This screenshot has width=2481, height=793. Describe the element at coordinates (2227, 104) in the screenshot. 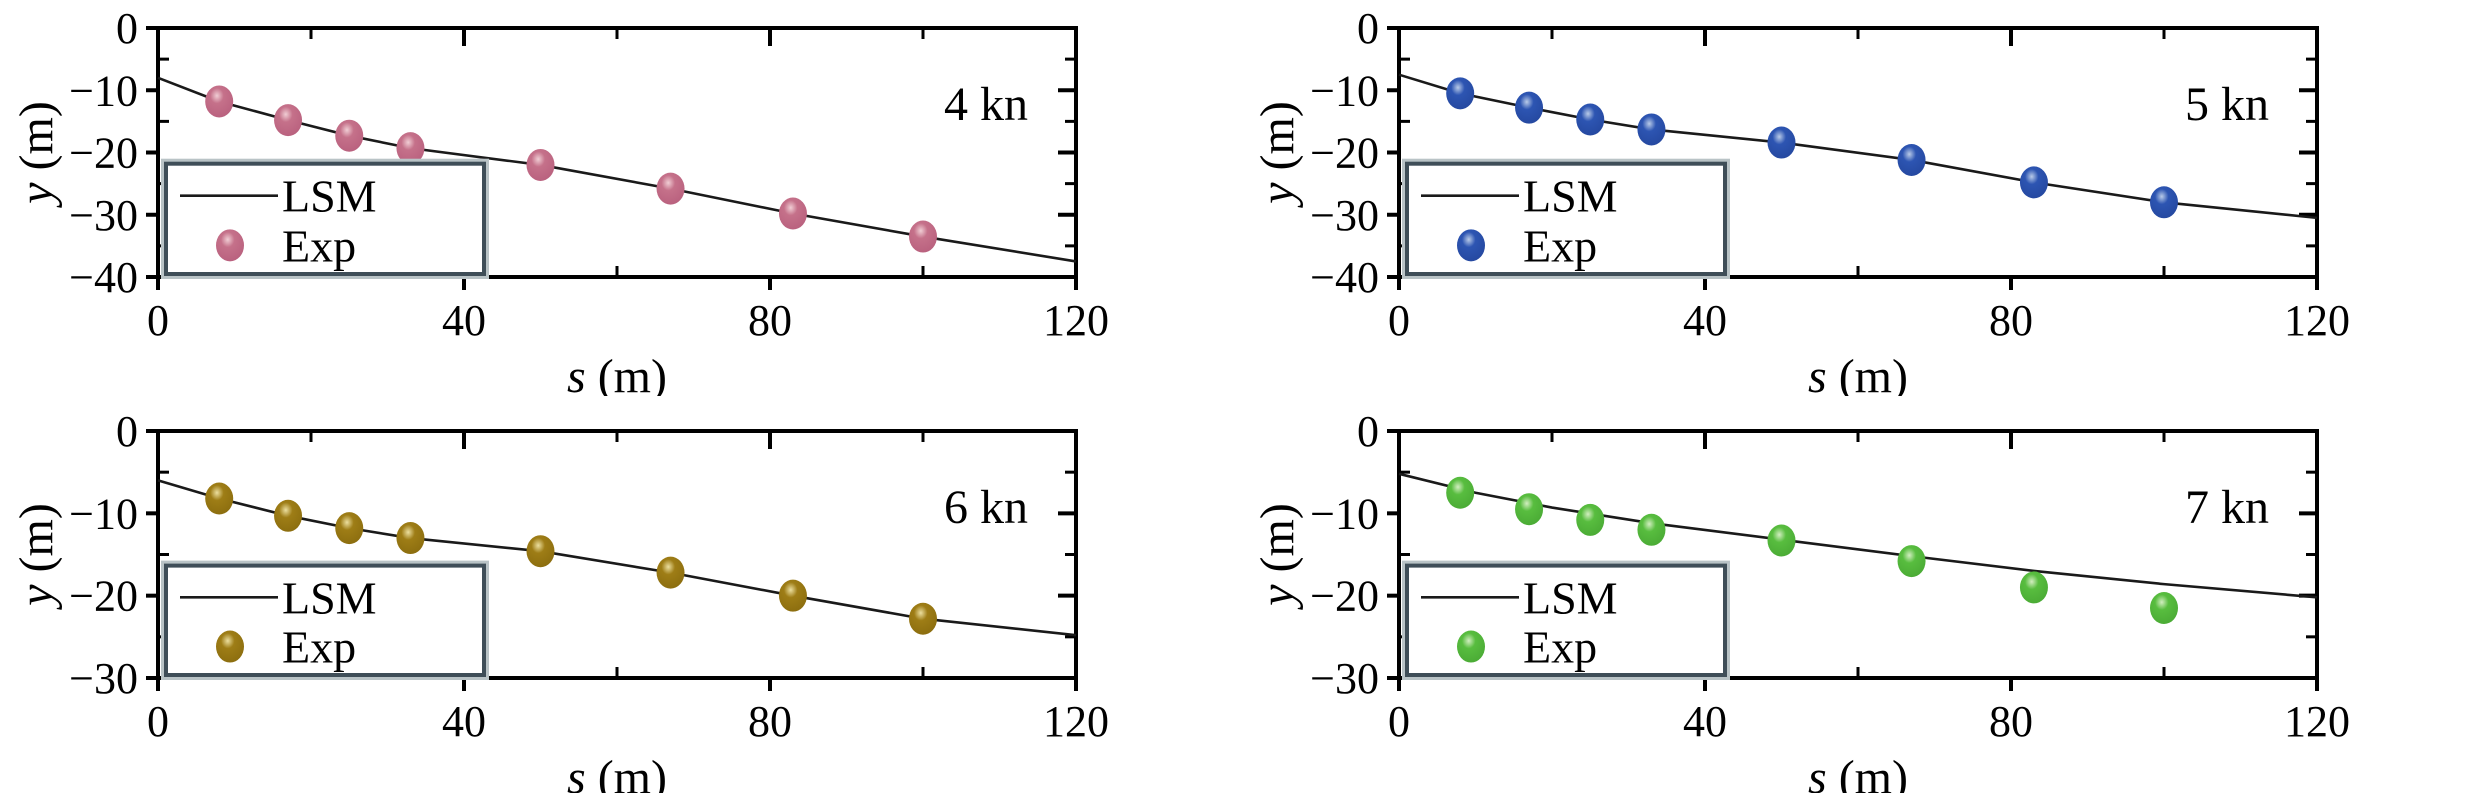

I see `panel-speed-label: 5 kn` at that location.